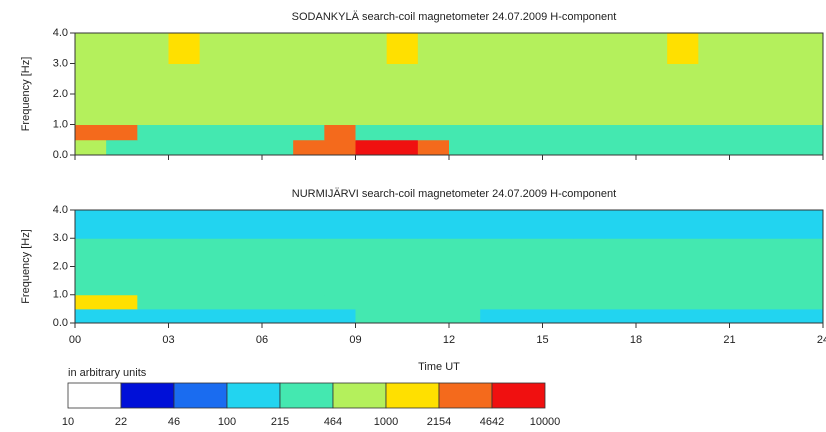 The height and width of the screenshot is (432, 826). Describe the element at coordinates (355, 340) in the screenshot. I see `x-tick-label: 09` at that location.